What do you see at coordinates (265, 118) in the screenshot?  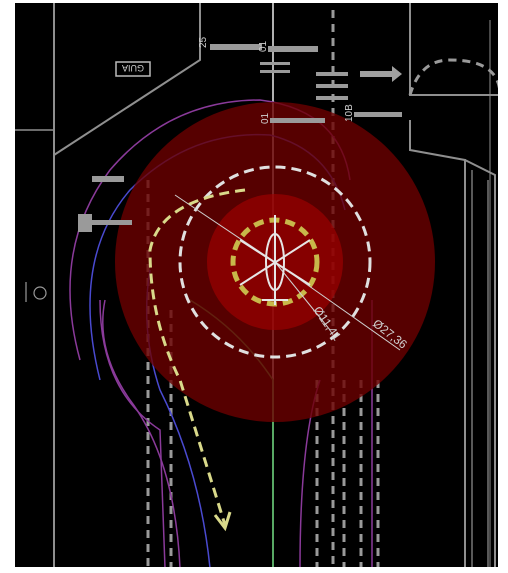 I see `marking-01-mid: 01` at bounding box center [265, 118].